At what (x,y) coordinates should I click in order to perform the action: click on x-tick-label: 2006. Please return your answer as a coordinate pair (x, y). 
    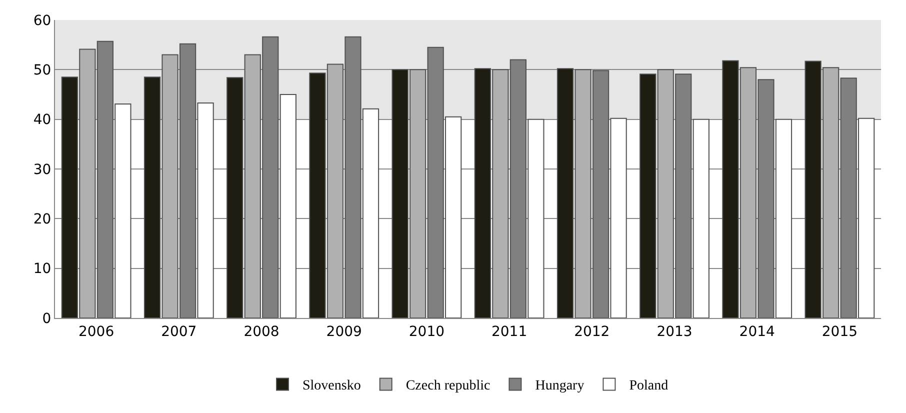
    Looking at the image, I should click on (96, 332).